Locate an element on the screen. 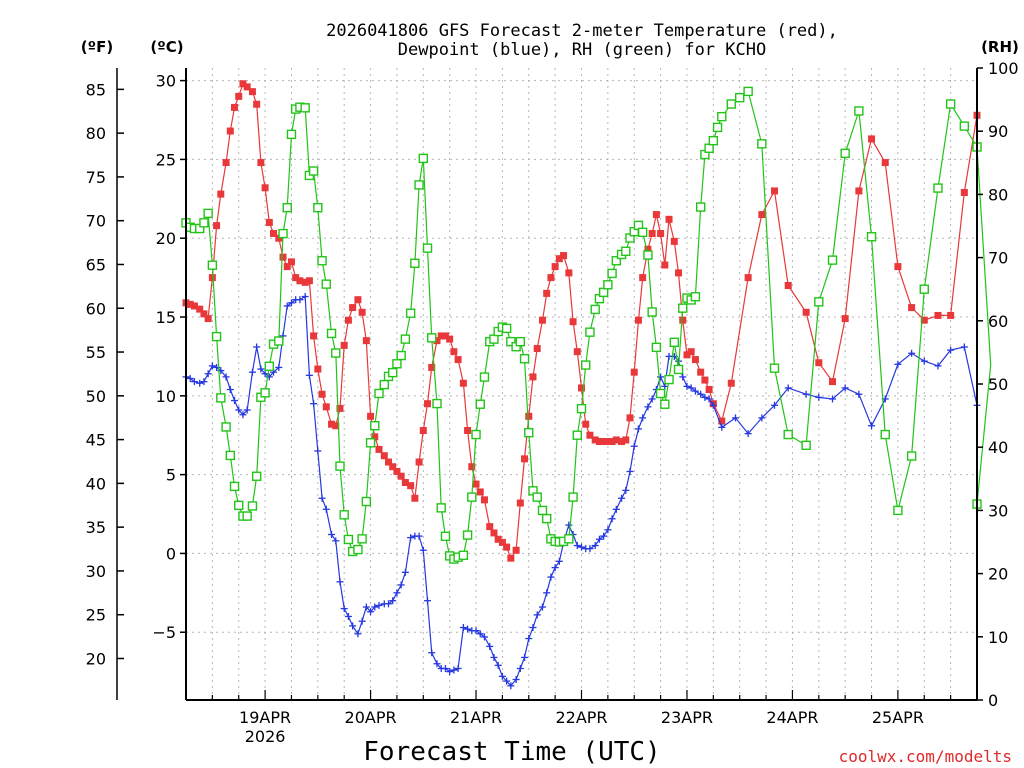 This screenshot has width=1024, height=768. tick-label-c: 25 is located at coordinates (166, 159).